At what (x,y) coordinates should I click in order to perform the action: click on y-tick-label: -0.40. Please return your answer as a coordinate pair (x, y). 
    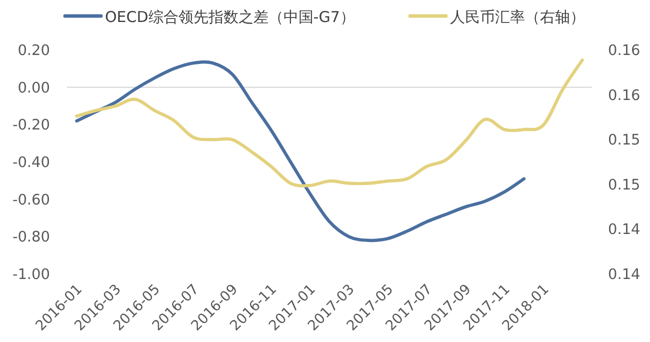
    Looking at the image, I should click on (31, 163).